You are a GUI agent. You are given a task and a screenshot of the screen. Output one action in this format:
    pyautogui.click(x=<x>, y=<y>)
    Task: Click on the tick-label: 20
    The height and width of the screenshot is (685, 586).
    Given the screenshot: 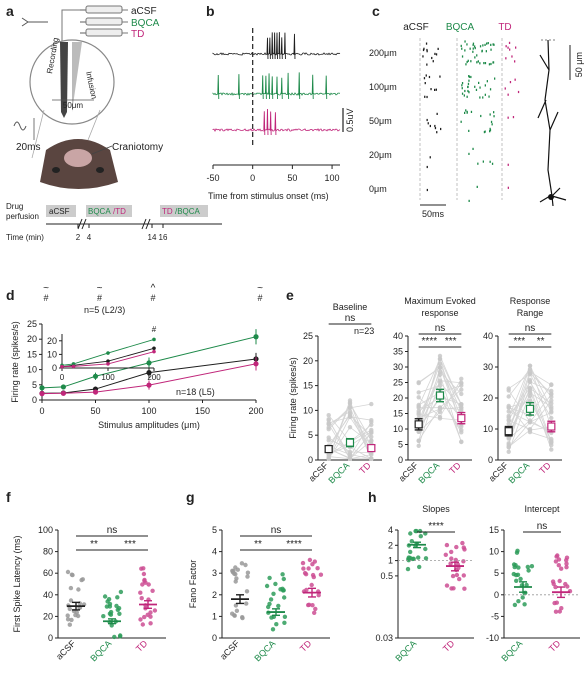 What is the action you would take?
    pyautogui.click(x=48, y=616)
    